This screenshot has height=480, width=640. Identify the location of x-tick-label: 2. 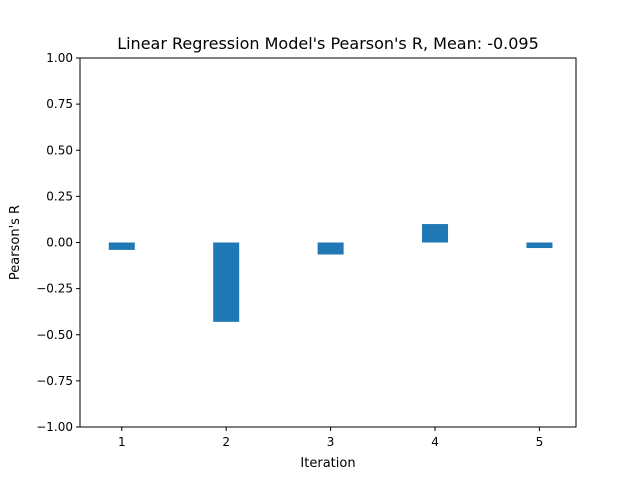
(226, 442).